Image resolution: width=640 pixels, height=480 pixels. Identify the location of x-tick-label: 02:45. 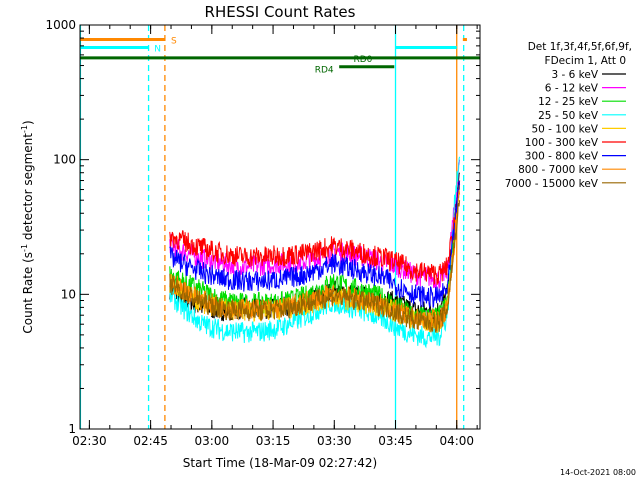
(150, 441).